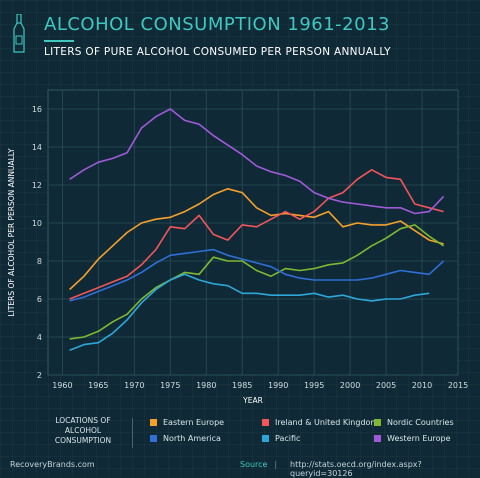  I want to click on legend-item-western-europe: Western Europe, so click(412, 438).